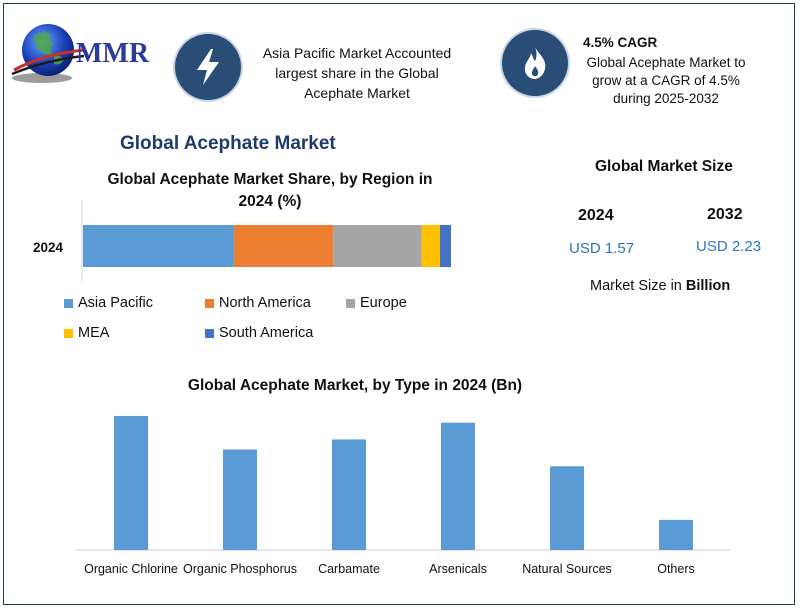 This screenshot has height=610, width=800. Describe the element at coordinates (113, 53) in the screenshot. I see `logo-text: MMR` at that location.